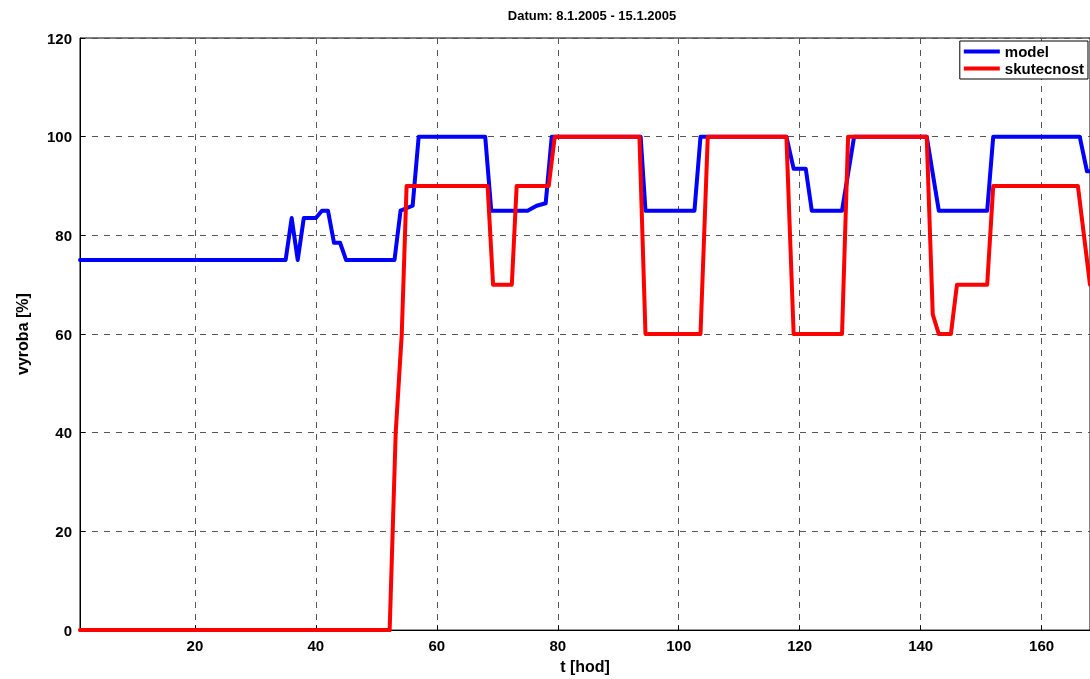 The image size is (1090, 679). What do you see at coordinates (800, 646) in the screenshot?
I see `x-tick-label: 120` at bounding box center [800, 646].